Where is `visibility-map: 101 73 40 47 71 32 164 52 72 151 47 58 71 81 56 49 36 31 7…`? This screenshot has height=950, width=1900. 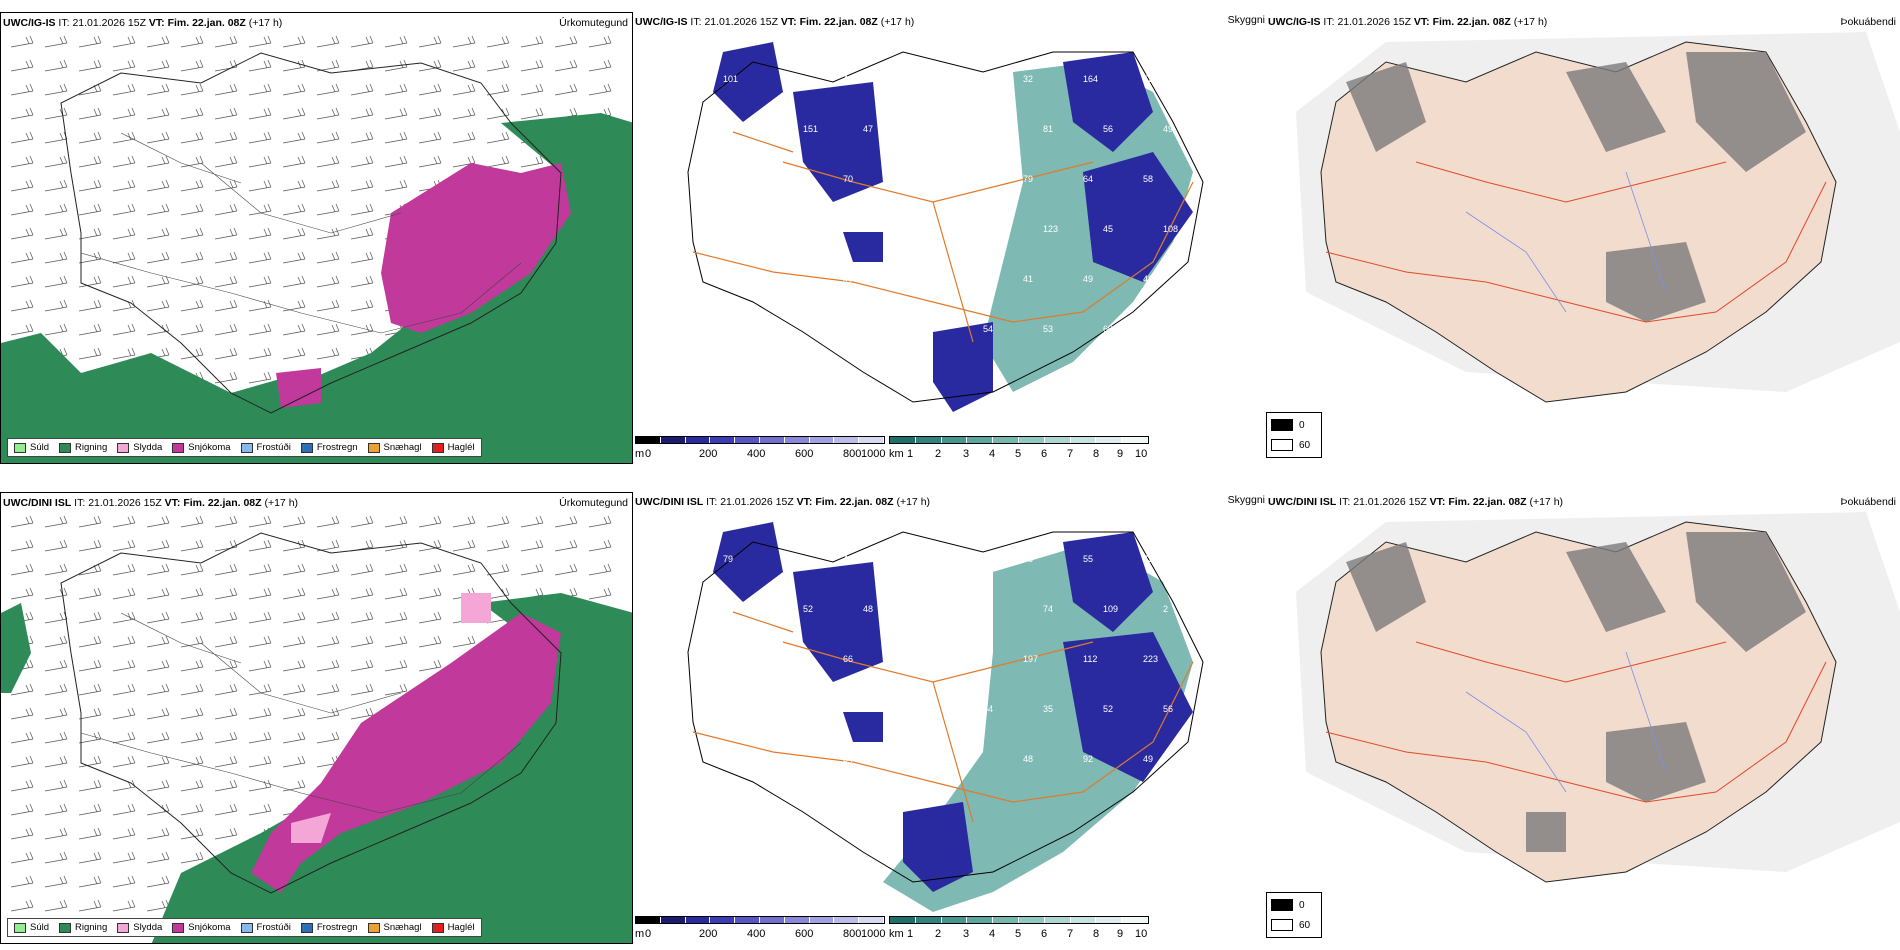
visibility-map: 101 73 40 47 71 32 164 52 72 151 47 58 71 81 56 49 36 31 7… is located at coordinates (945, 227).